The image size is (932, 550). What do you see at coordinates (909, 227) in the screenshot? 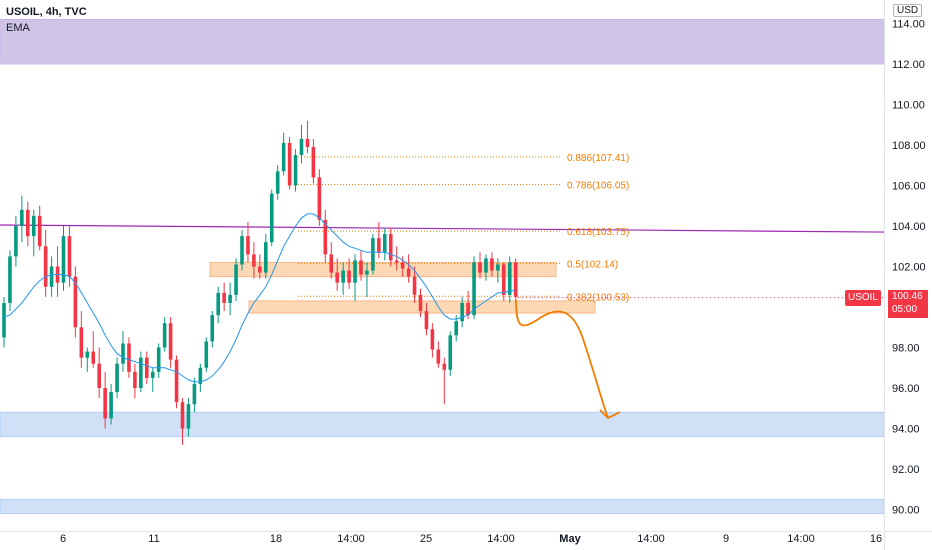
I see `price-tick-label: 104.00` at bounding box center [909, 227].